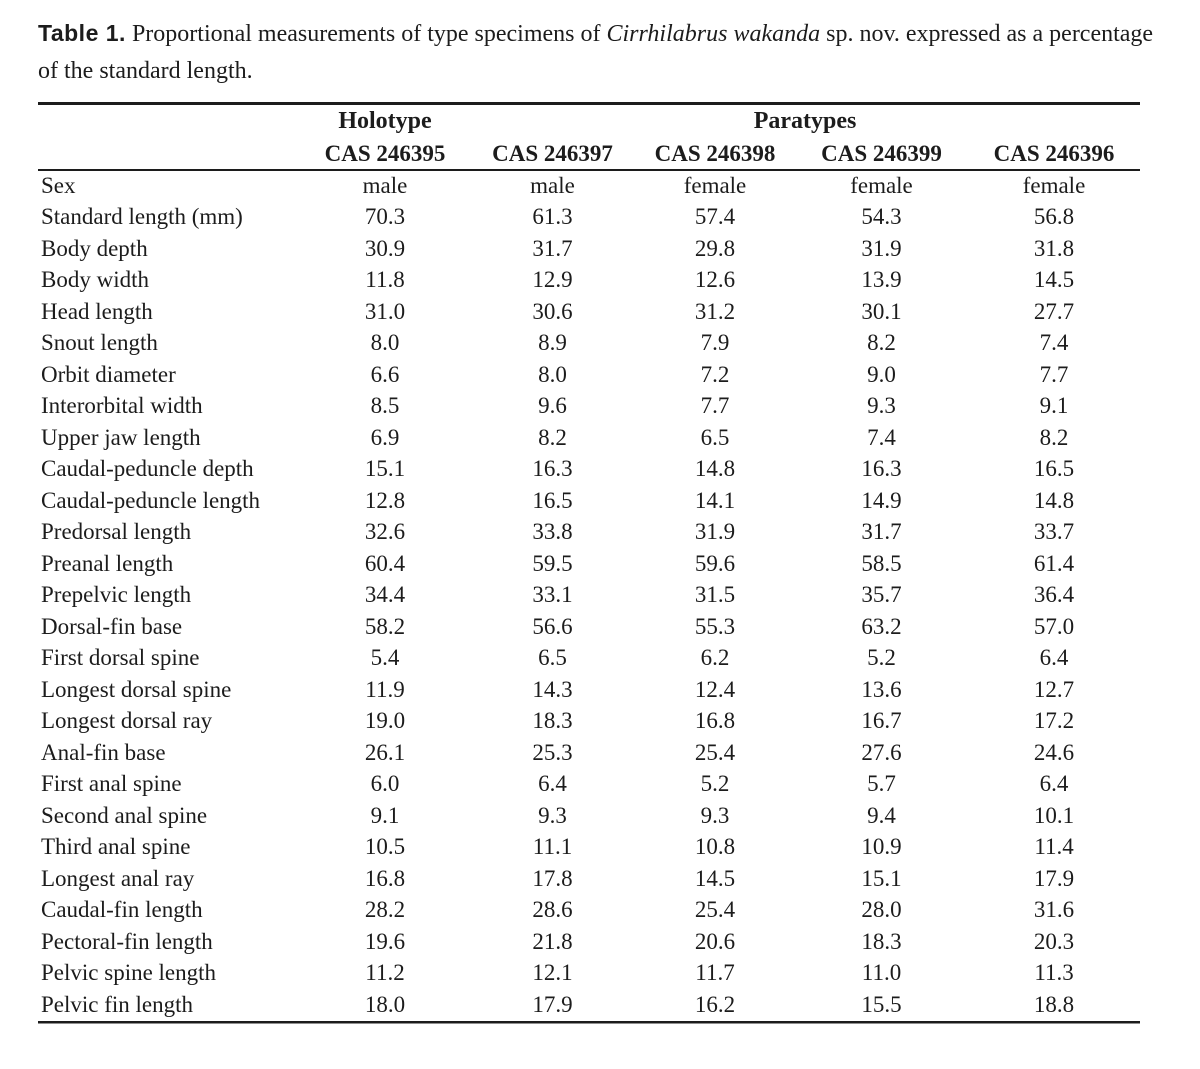 The height and width of the screenshot is (1069, 1200). I want to click on cell-value: 9.1, so click(385, 815).